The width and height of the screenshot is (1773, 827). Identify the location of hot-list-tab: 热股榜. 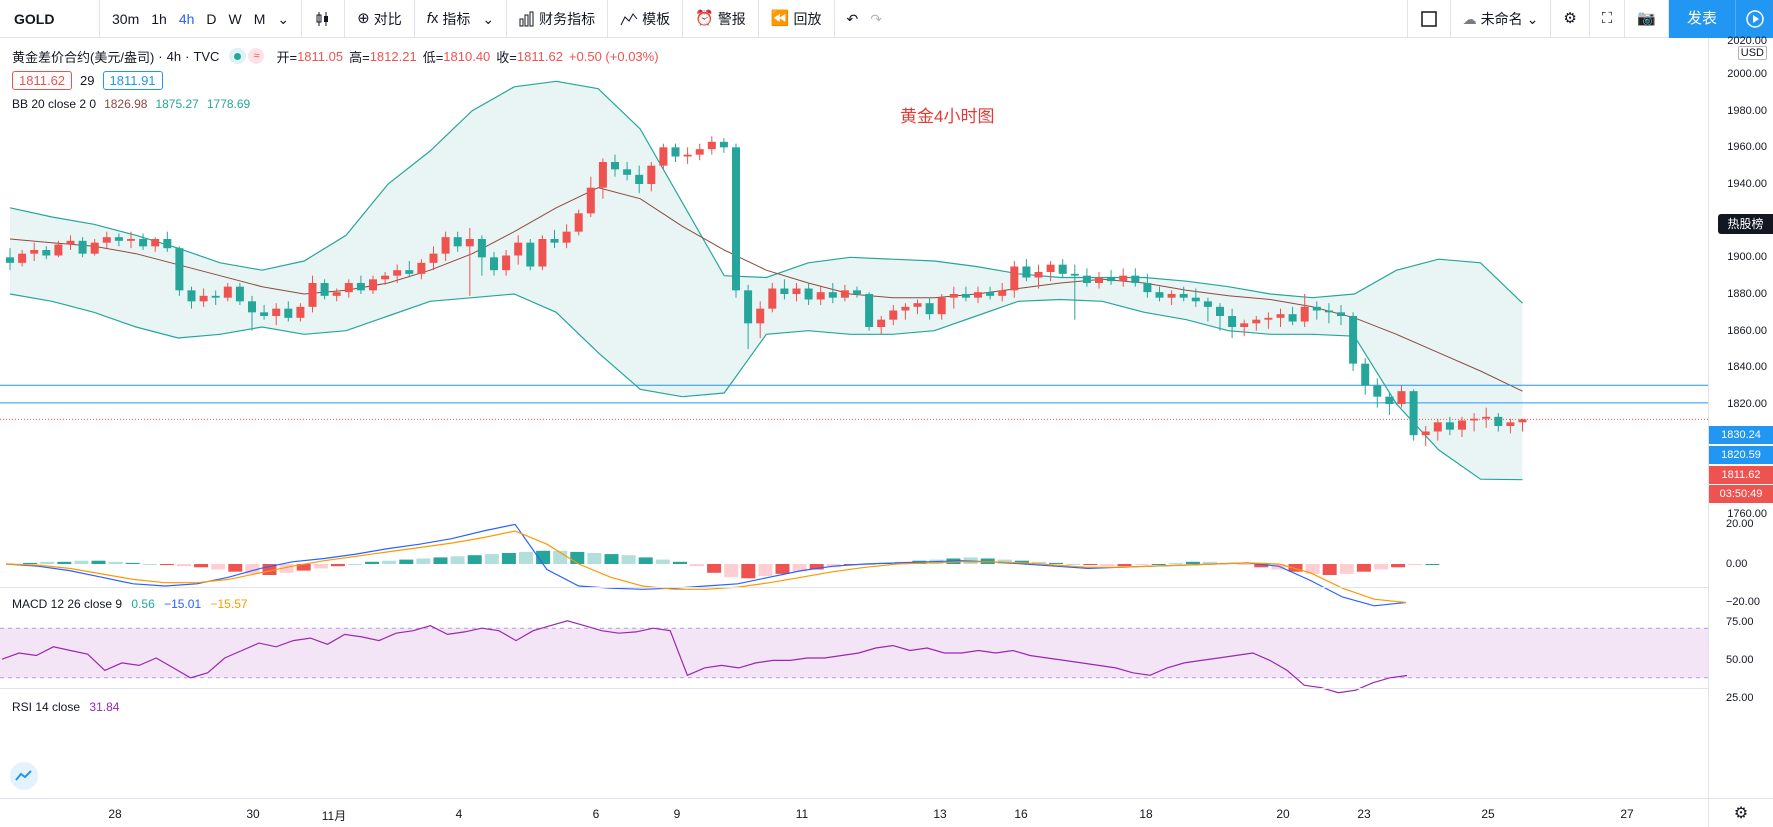
(1745, 224).